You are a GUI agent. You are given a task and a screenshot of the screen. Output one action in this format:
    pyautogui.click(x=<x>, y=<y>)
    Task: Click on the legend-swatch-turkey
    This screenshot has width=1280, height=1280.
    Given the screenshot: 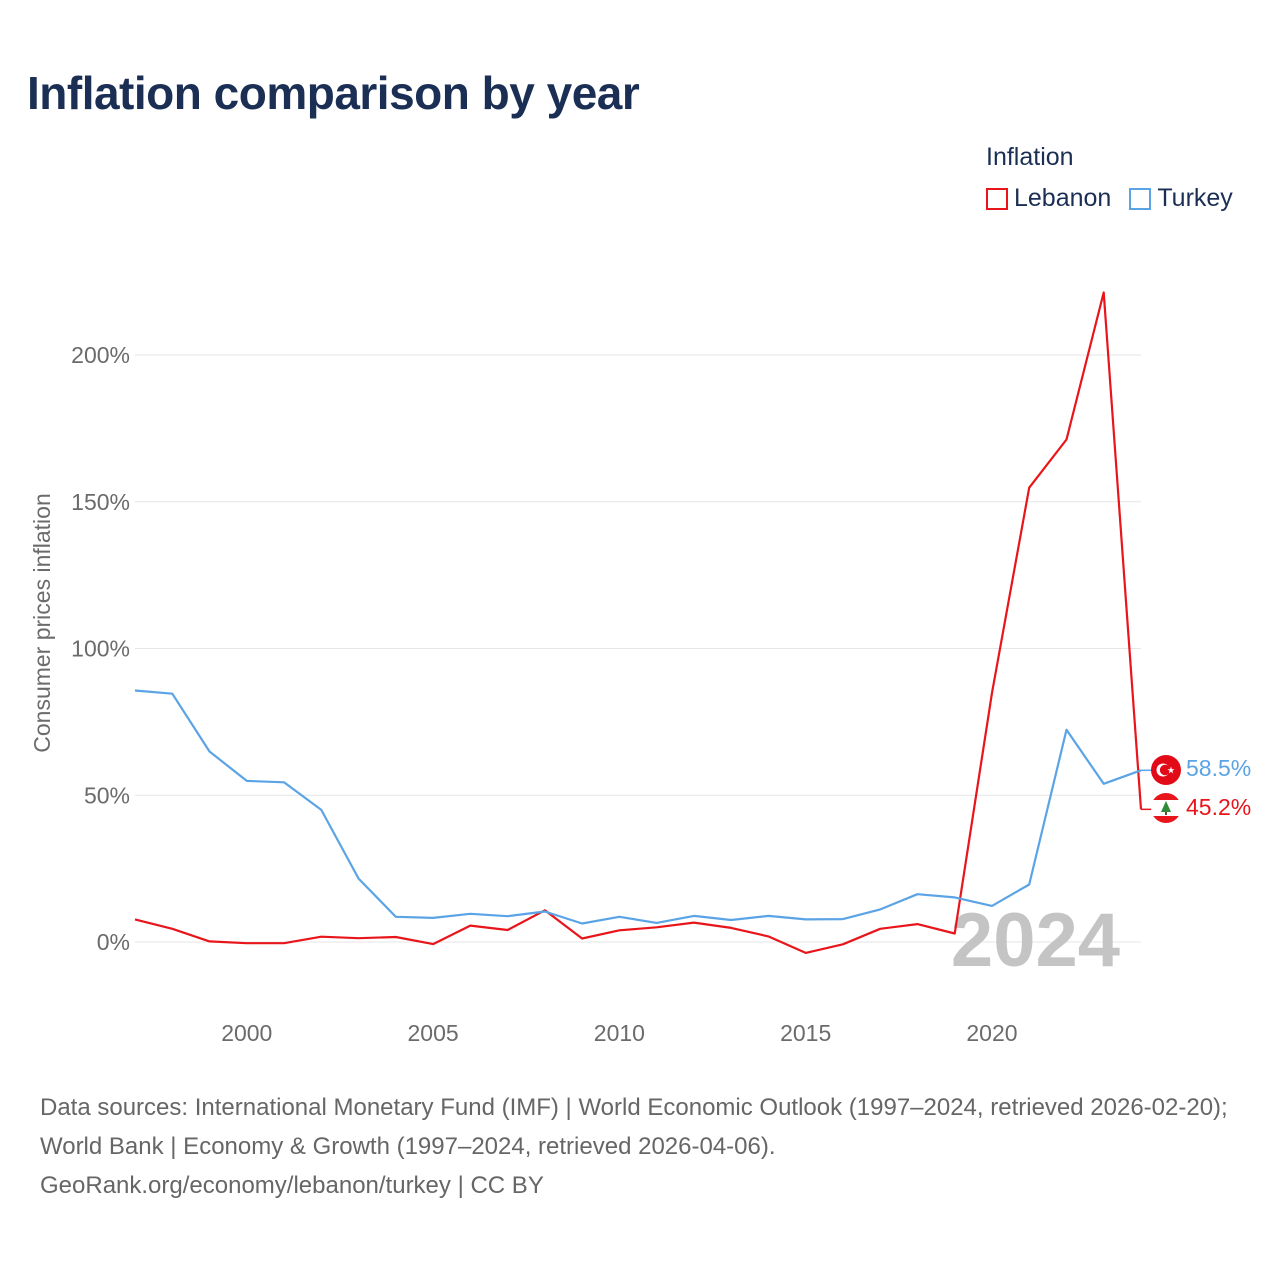 What is the action you would take?
    pyautogui.click(x=1140, y=198)
    